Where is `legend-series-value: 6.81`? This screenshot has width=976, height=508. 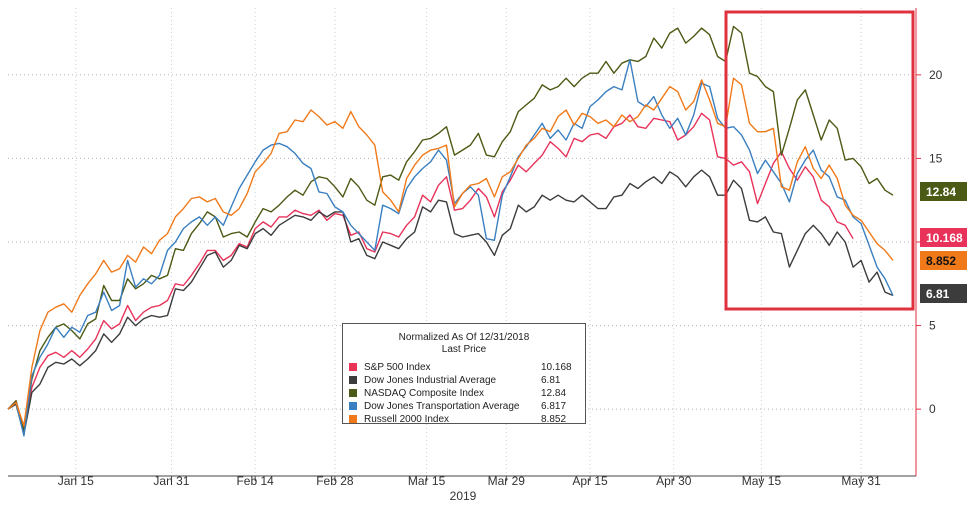 legend-series-value: 6.81 is located at coordinates (551, 380).